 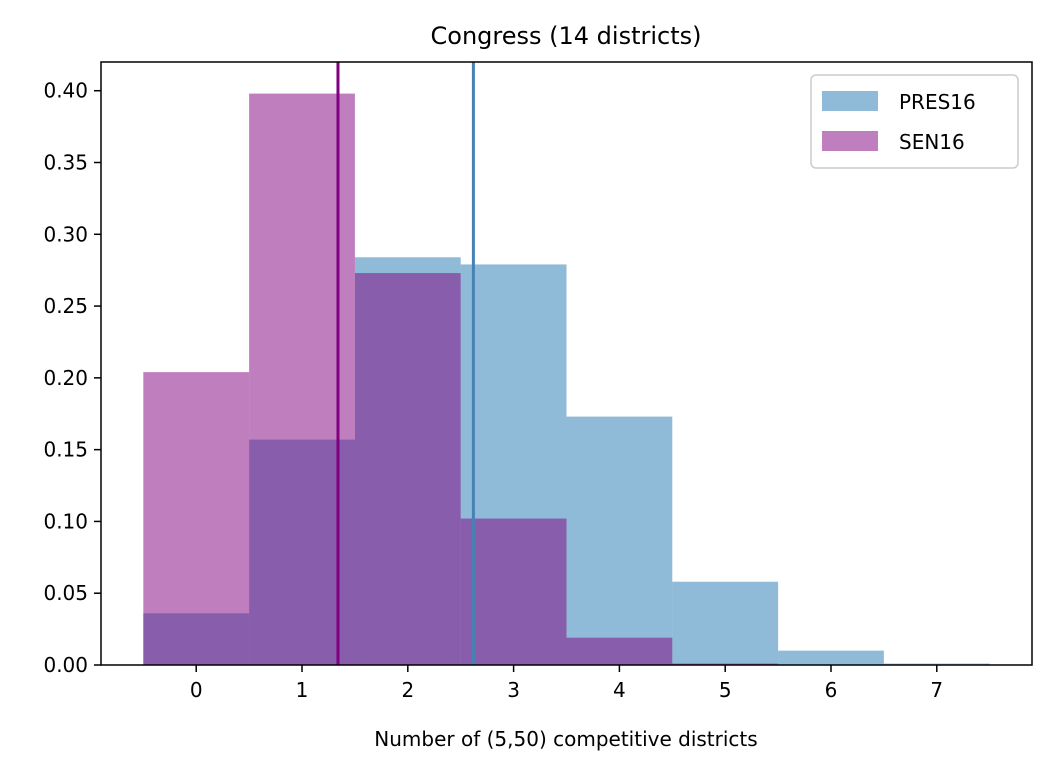 What do you see at coordinates (196, 690) in the screenshot?
I see `x-tick-label: 0` at bounding box center [196, 690].